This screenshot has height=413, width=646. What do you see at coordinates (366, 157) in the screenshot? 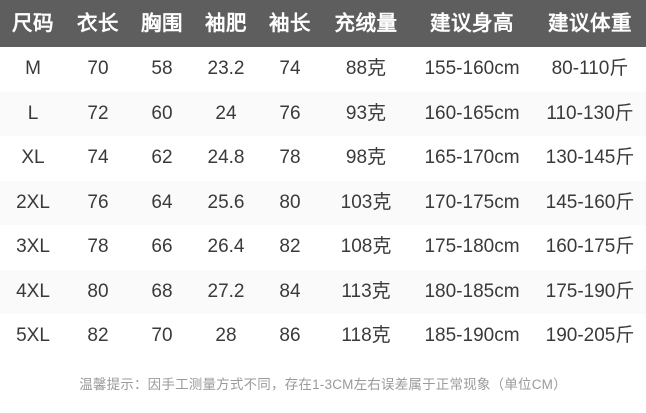
I see `cell-down-fill: 98克` at bounding box center [366, 157].